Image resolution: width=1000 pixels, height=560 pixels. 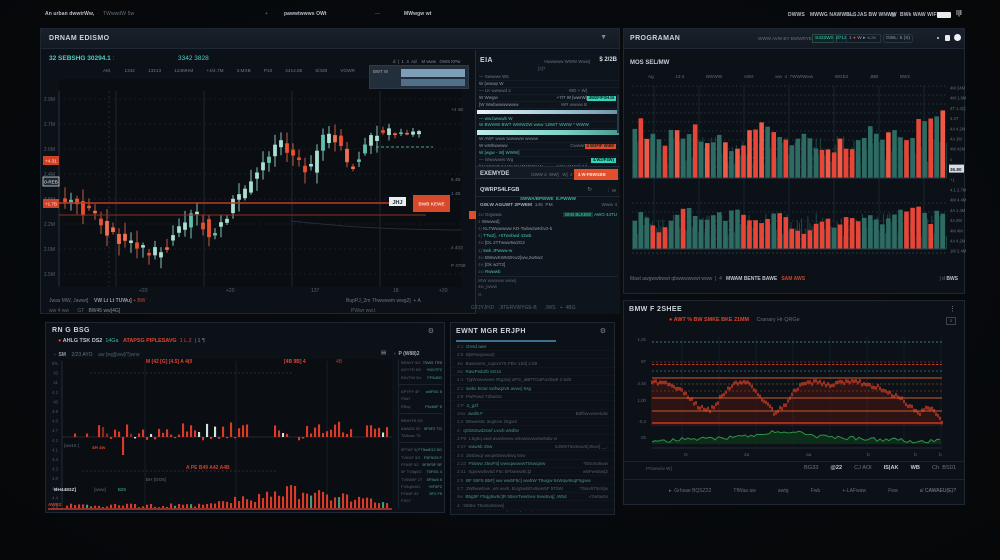 I want to click on svg-text: 2.5M, so click(x=49, y=275).